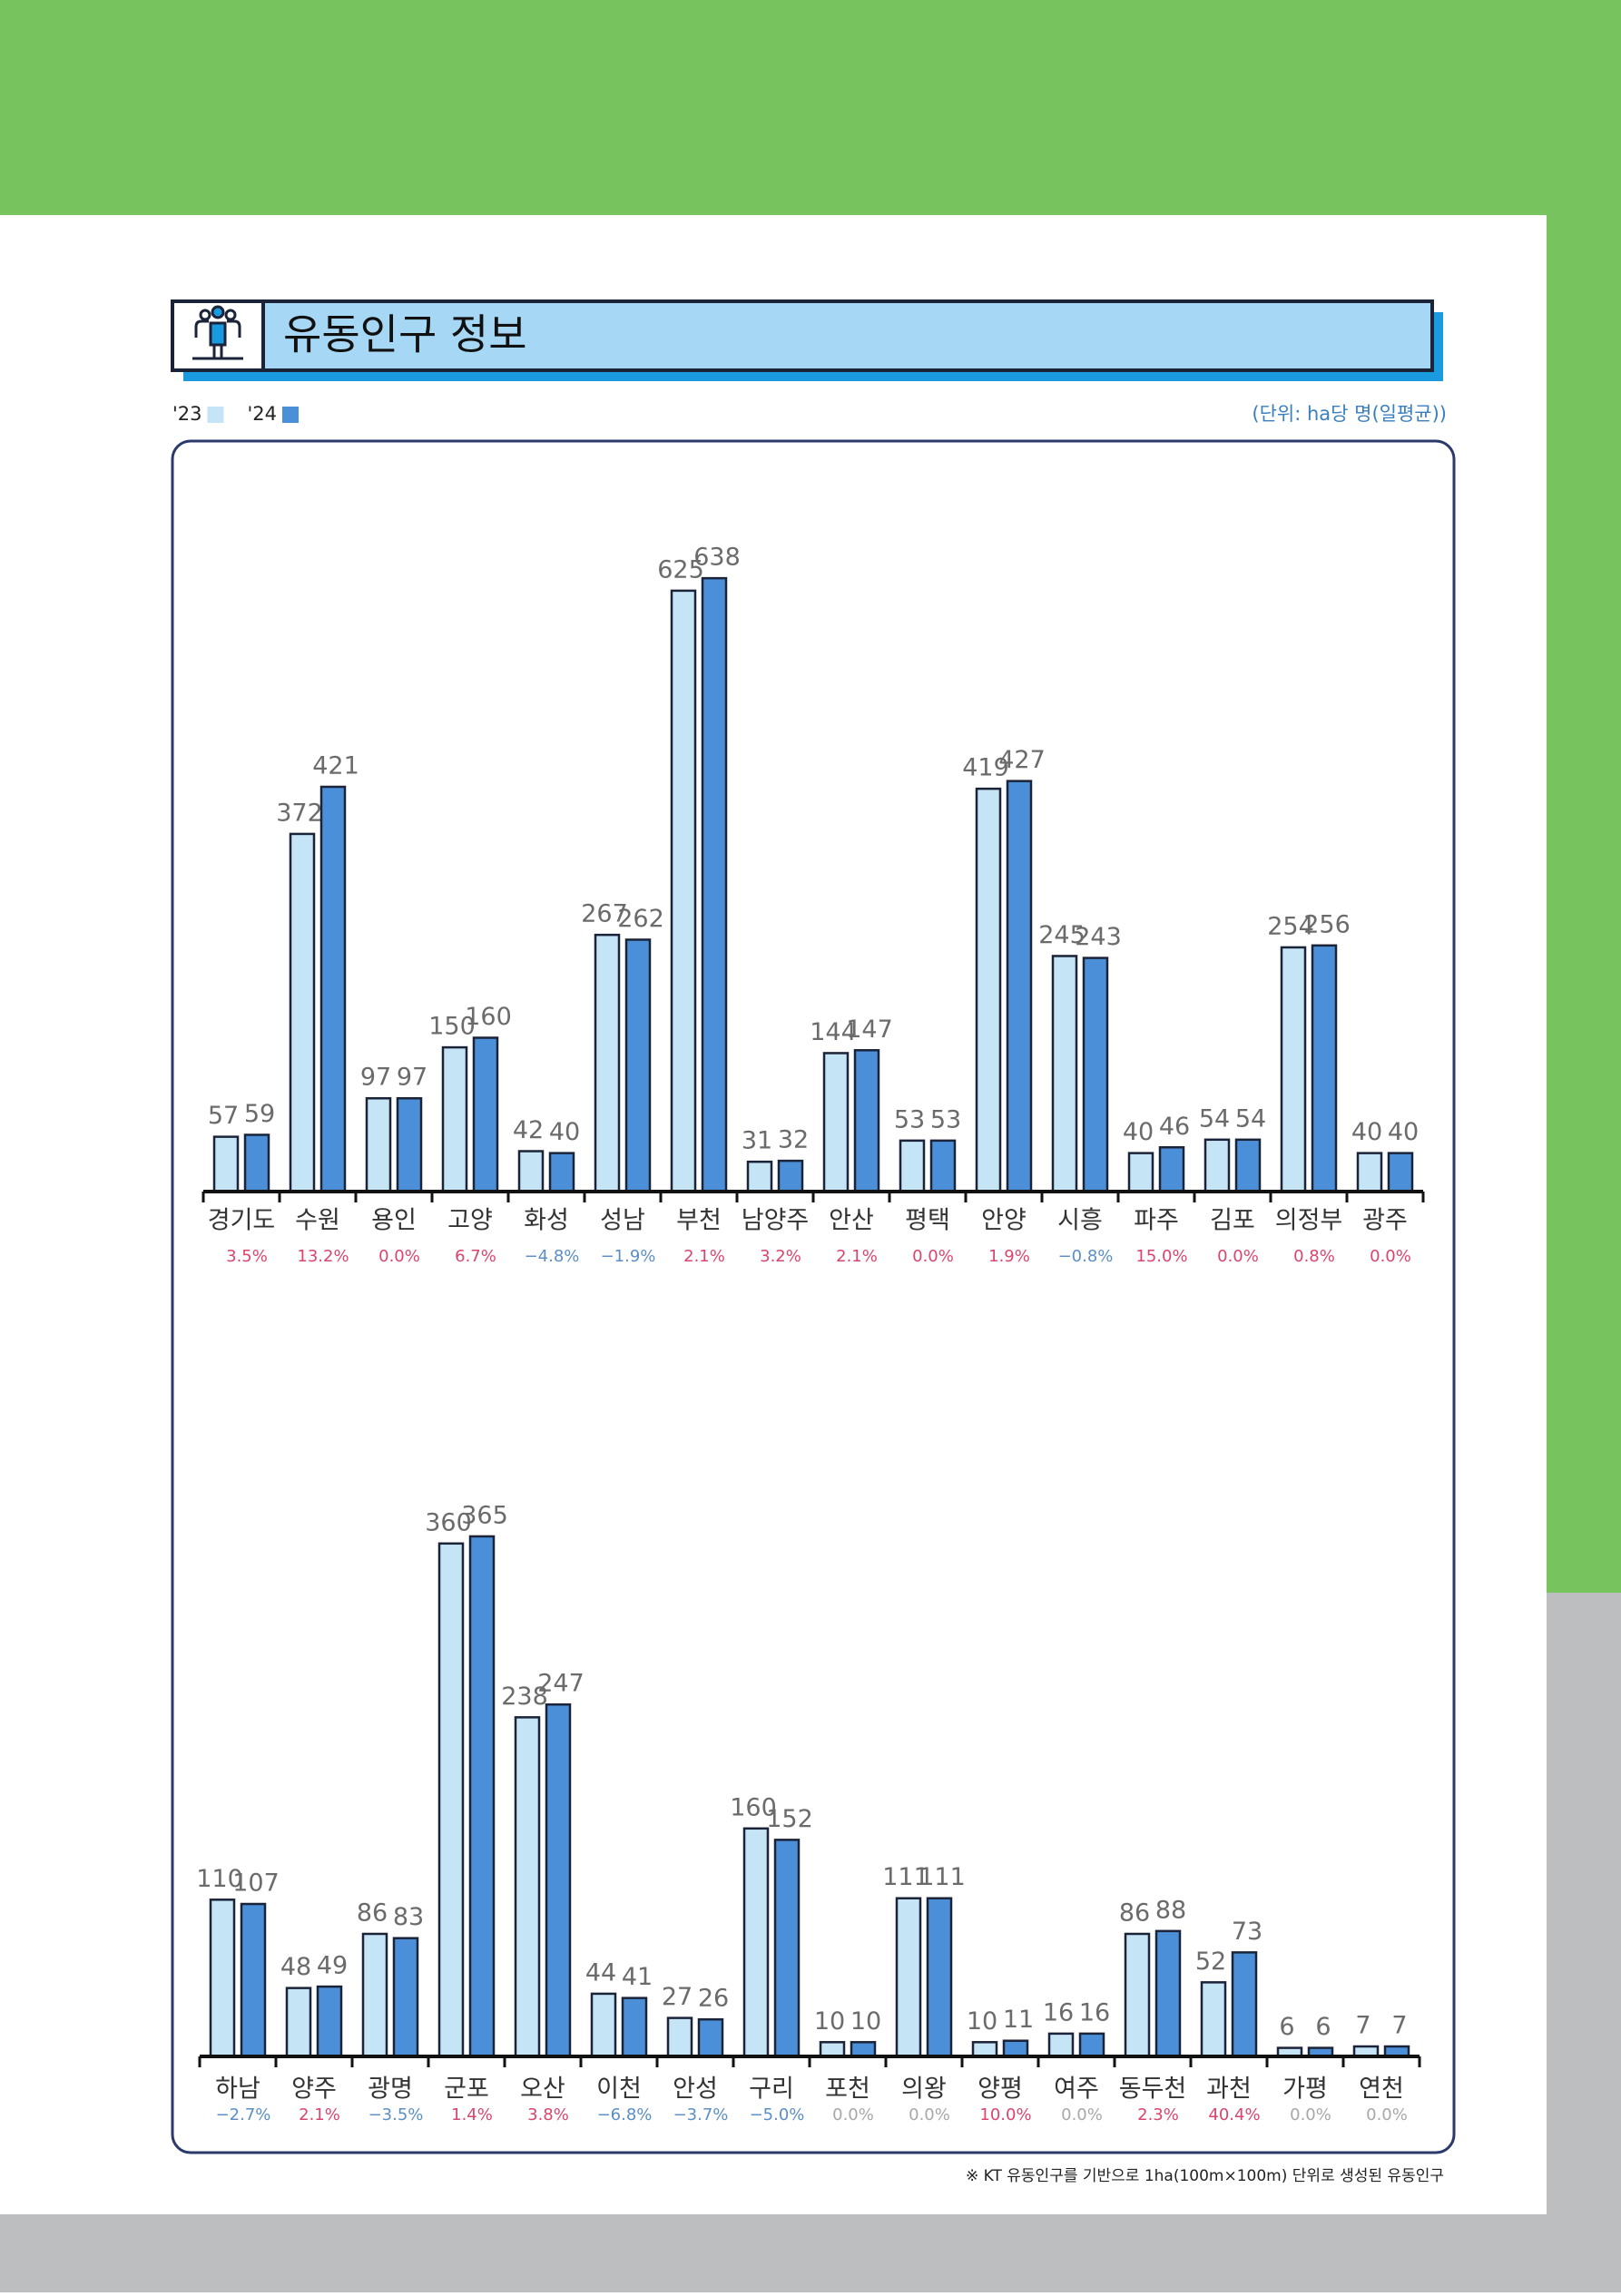 The height and width of the screenshot is (2296, 1621). Describe the element at coordinates (1305, 2089) in the screenshot. I see `category-label: 가평` at that location.